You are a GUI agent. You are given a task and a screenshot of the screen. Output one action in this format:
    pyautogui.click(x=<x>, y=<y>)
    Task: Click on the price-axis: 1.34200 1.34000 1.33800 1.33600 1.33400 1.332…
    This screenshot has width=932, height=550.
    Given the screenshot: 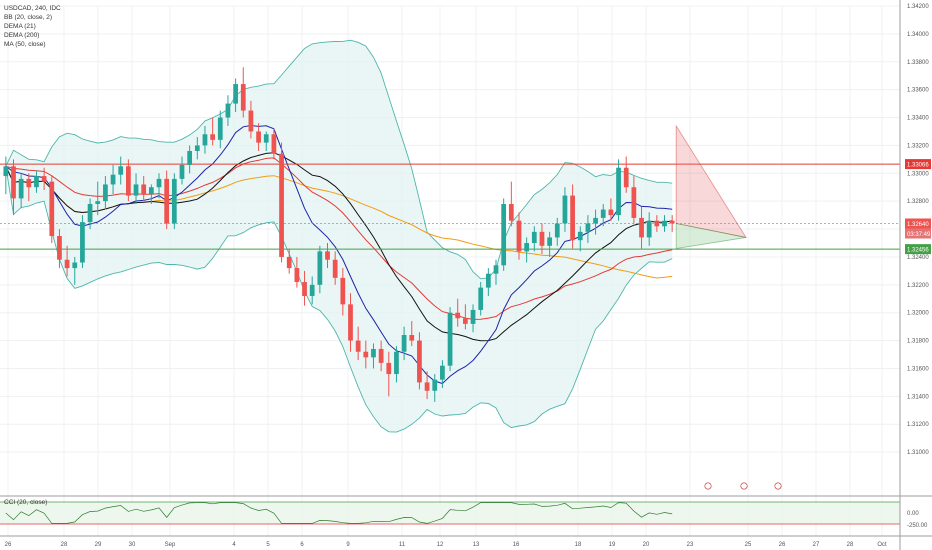 What is the action you would take?
    pyautogui.click(x=915, y=275)
    